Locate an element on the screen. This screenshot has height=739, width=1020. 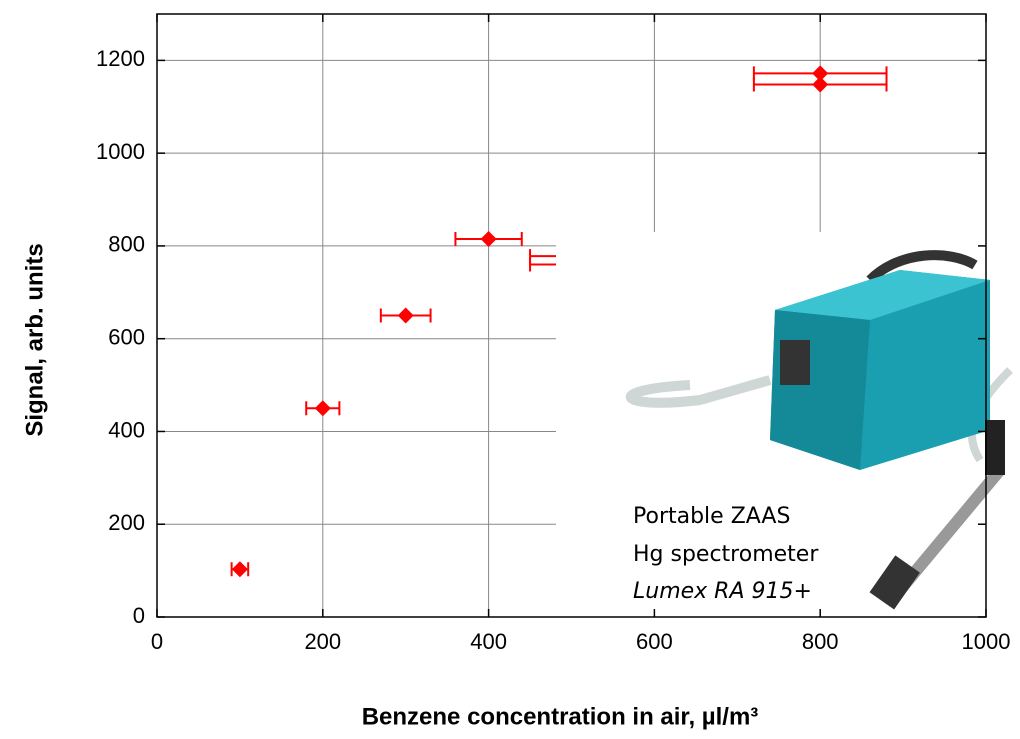
hose is located at coordinates (698, 391).